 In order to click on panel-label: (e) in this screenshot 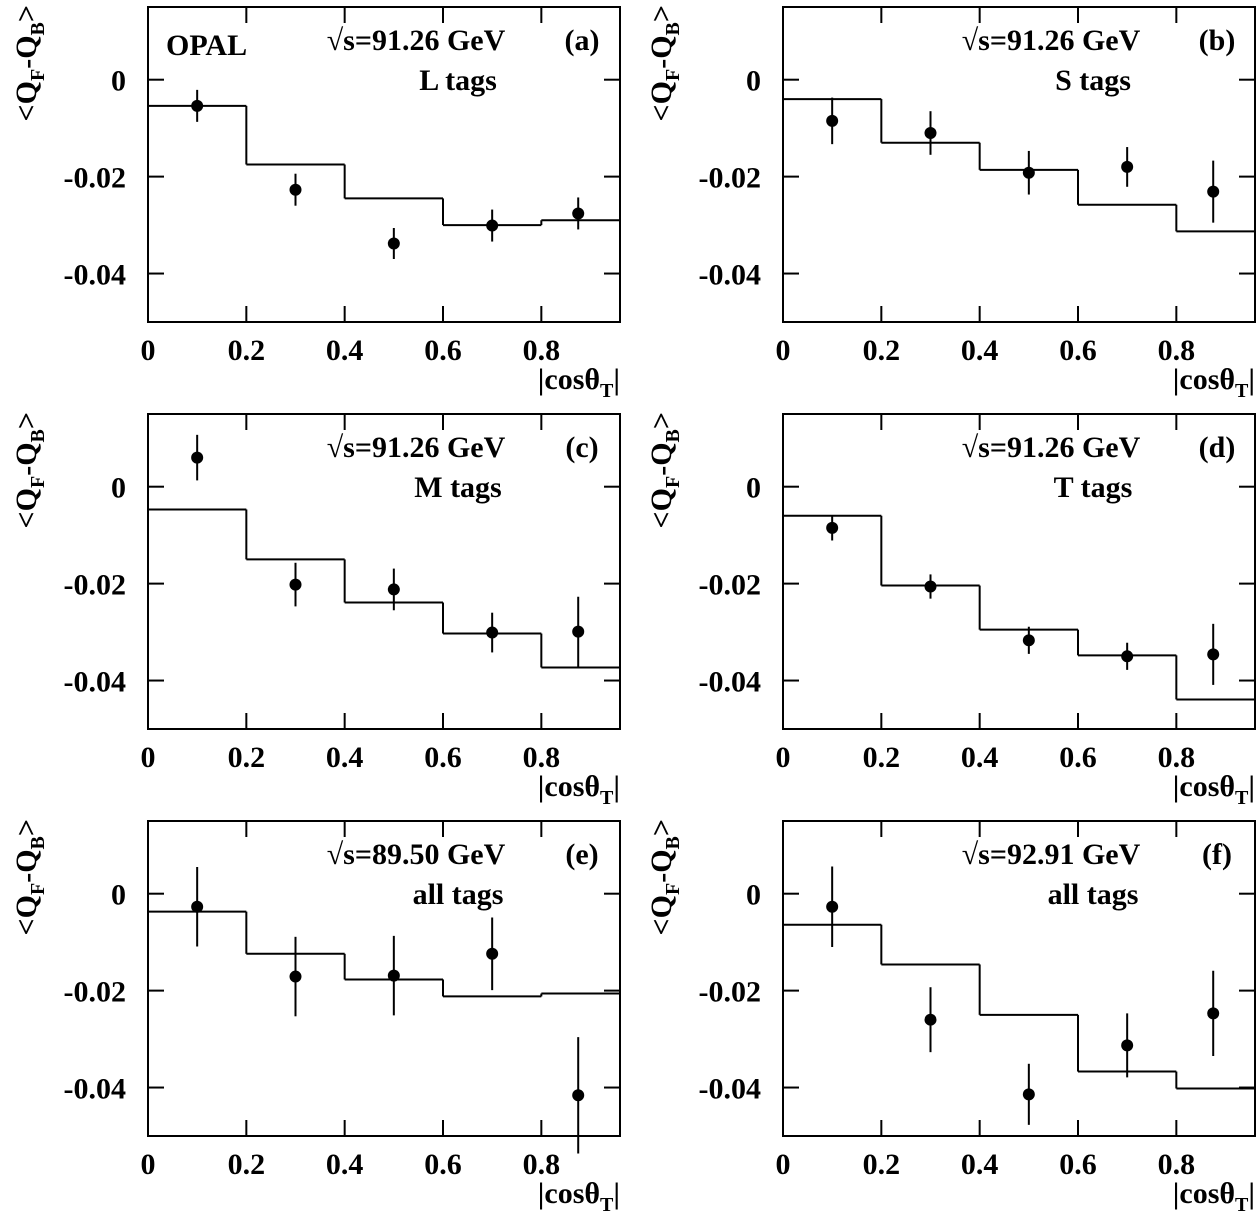, I will do `click(581, 854)`.